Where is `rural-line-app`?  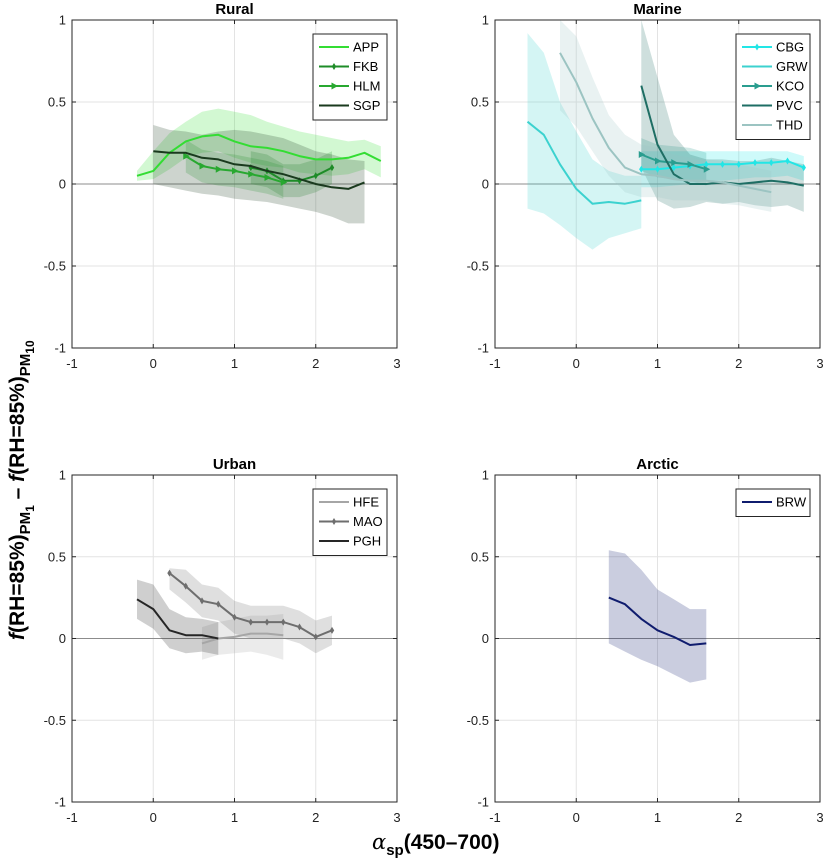
rural-line-app is located at coordinates (259, 155).